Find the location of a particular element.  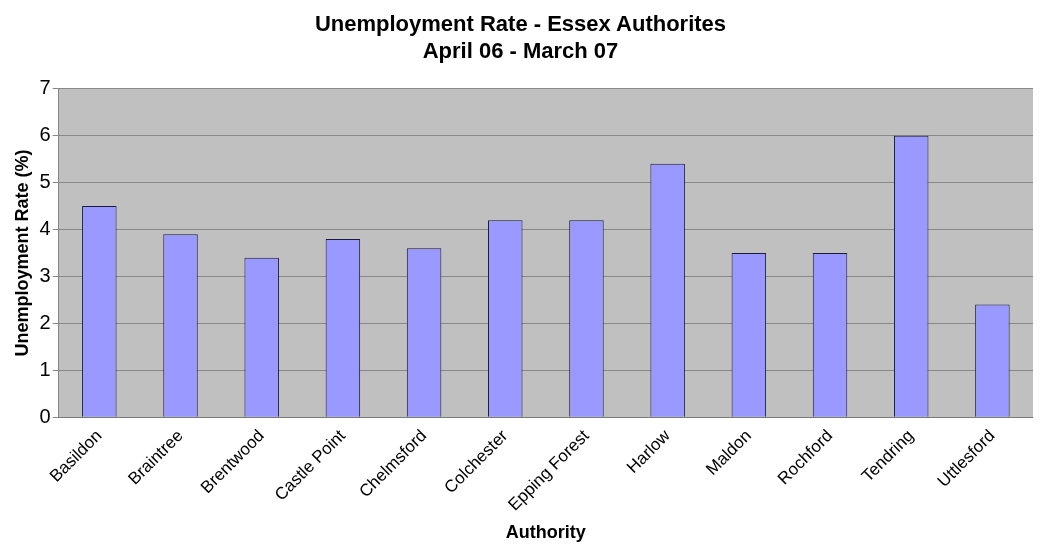

chart-subtitle: April 06 - March 07 is located at coordinates (520, 50).